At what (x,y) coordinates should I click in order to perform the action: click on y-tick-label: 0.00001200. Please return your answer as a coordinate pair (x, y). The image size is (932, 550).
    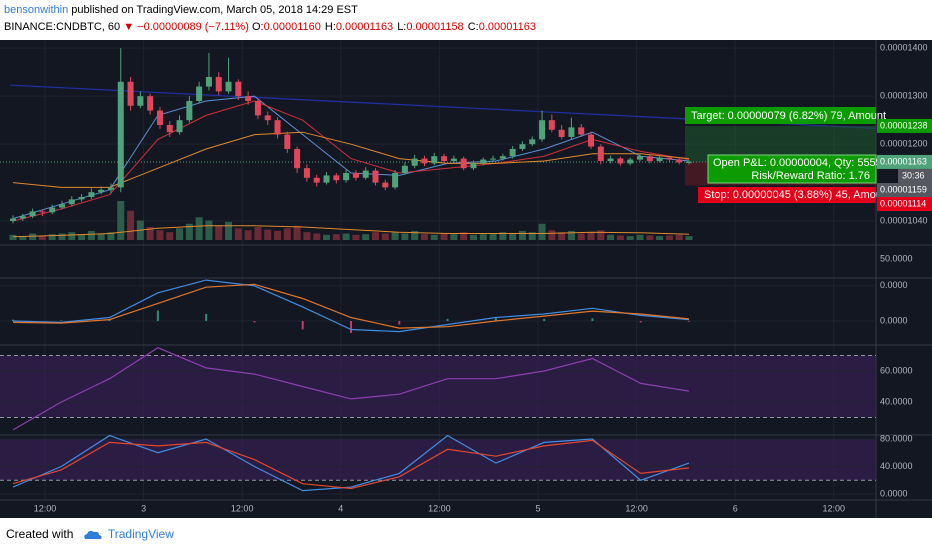
    Looking at the image, I should click on (904, 144).